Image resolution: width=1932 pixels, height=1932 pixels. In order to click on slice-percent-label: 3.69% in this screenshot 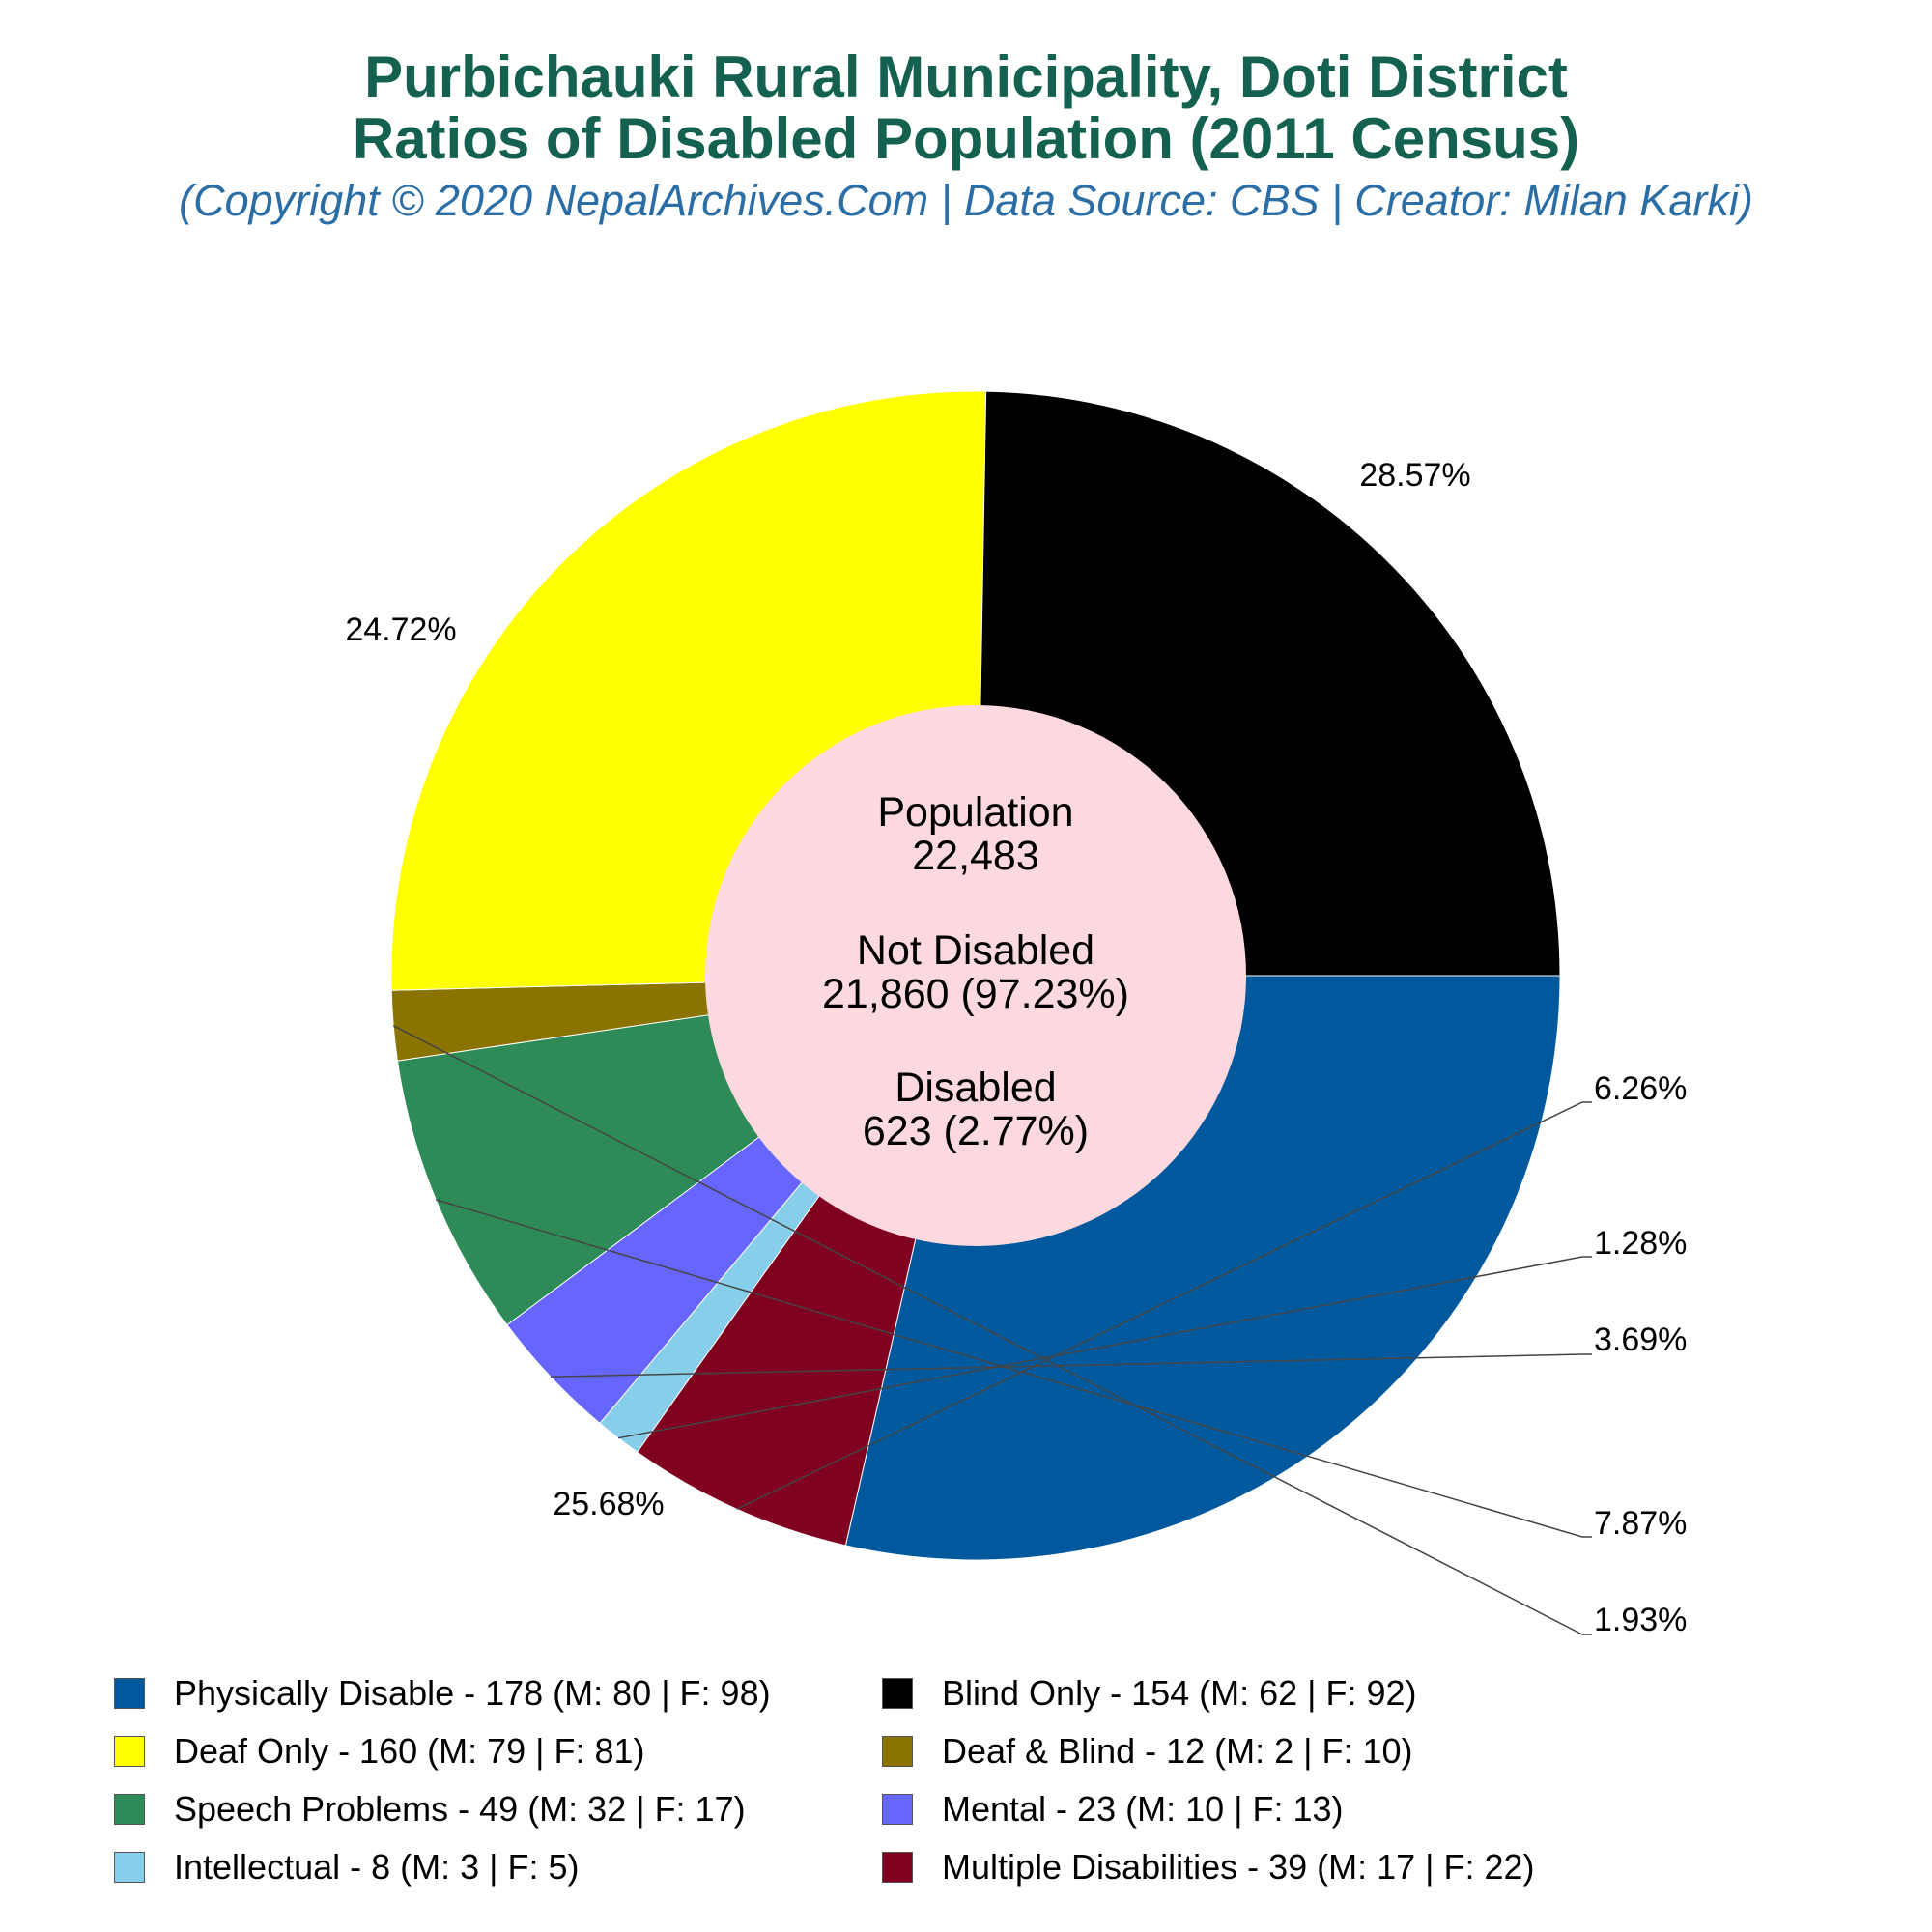, I will do `click(1640, 1339)`.